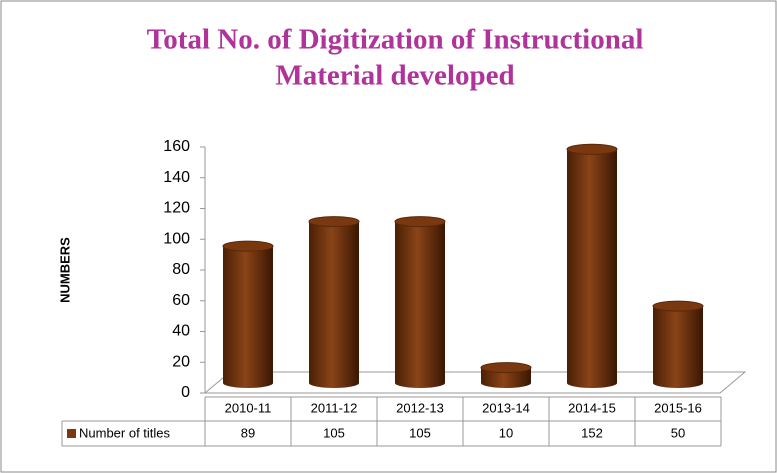  What do you see at coordinates (506, 432) in the screenshot?
I see `table-value: 10` at bounding box center [506, 432].